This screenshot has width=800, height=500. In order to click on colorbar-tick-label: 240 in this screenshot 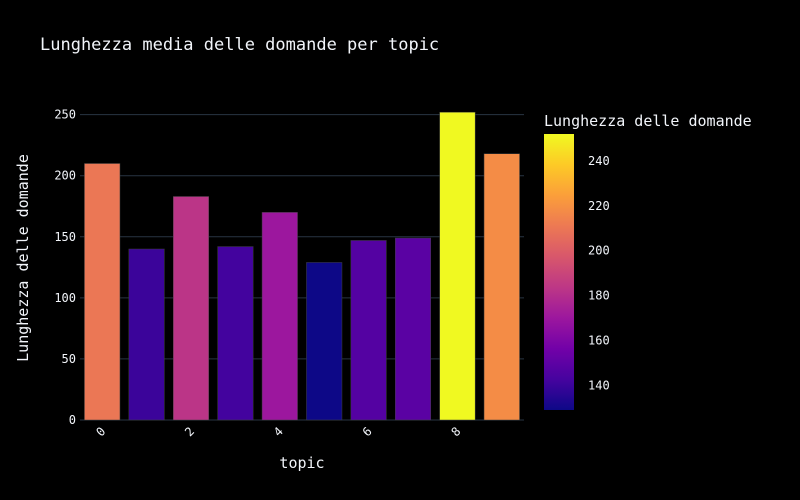, I will do `click(599, 161)`.